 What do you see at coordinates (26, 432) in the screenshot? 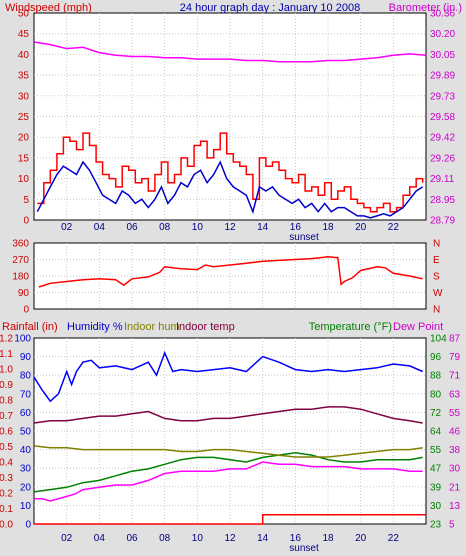
I see `humidity-tick-label: 50` at bounding box center [26, 432].